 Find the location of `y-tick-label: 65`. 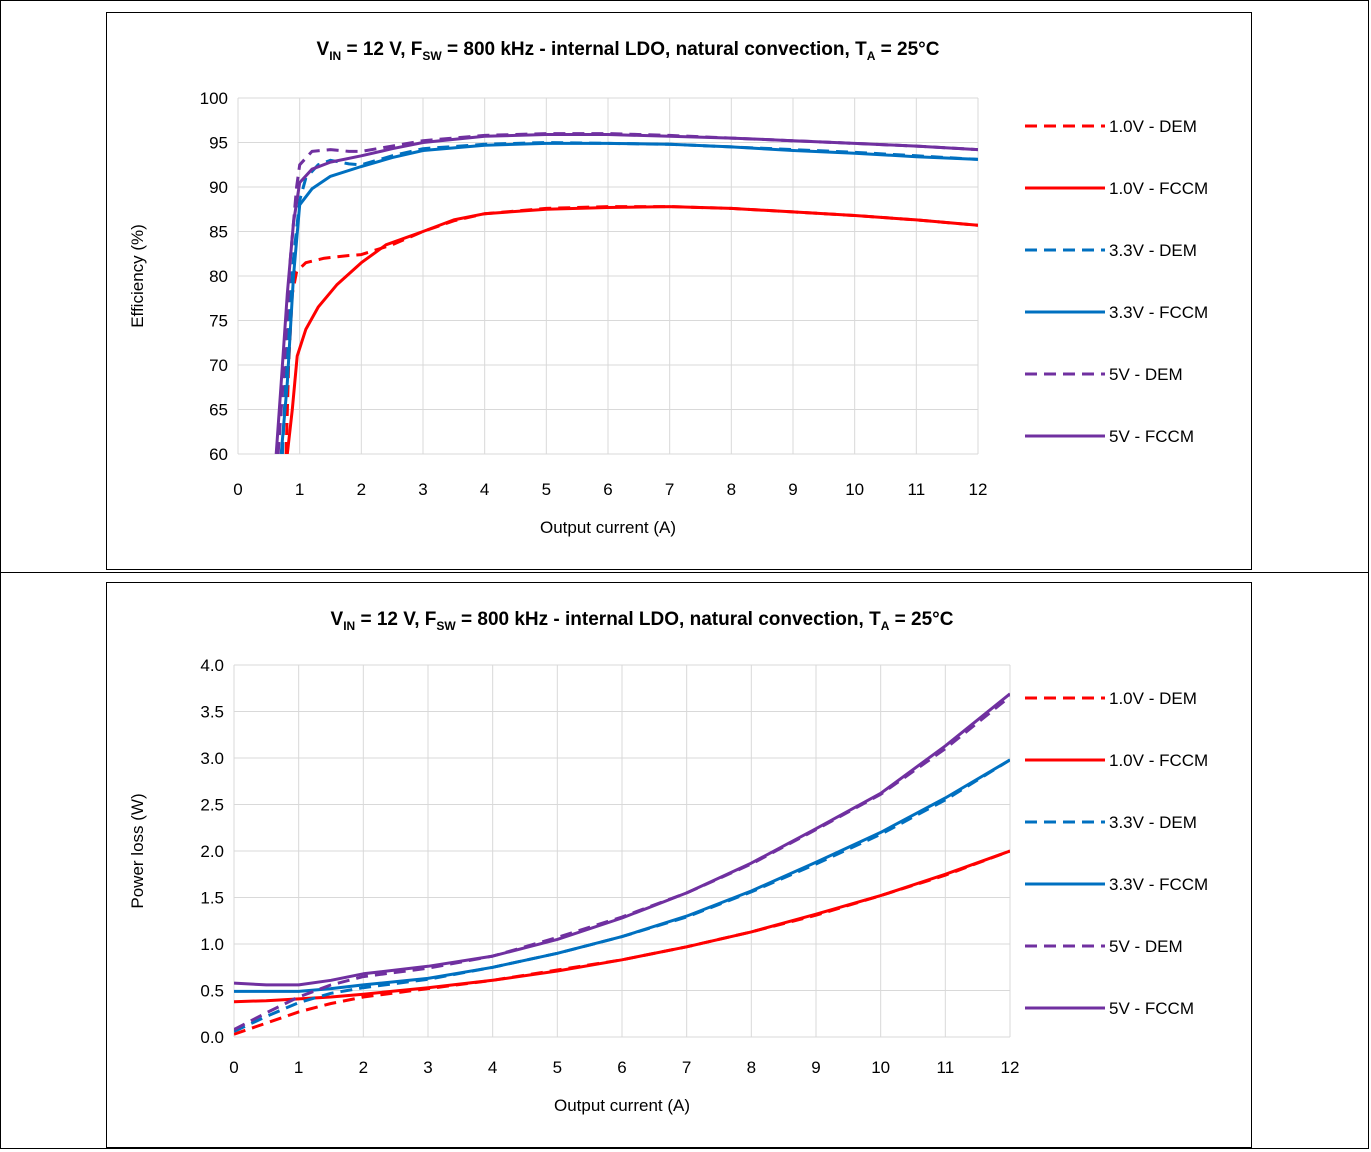

y-tick-label: 65 is located at coordinates (218, 410).